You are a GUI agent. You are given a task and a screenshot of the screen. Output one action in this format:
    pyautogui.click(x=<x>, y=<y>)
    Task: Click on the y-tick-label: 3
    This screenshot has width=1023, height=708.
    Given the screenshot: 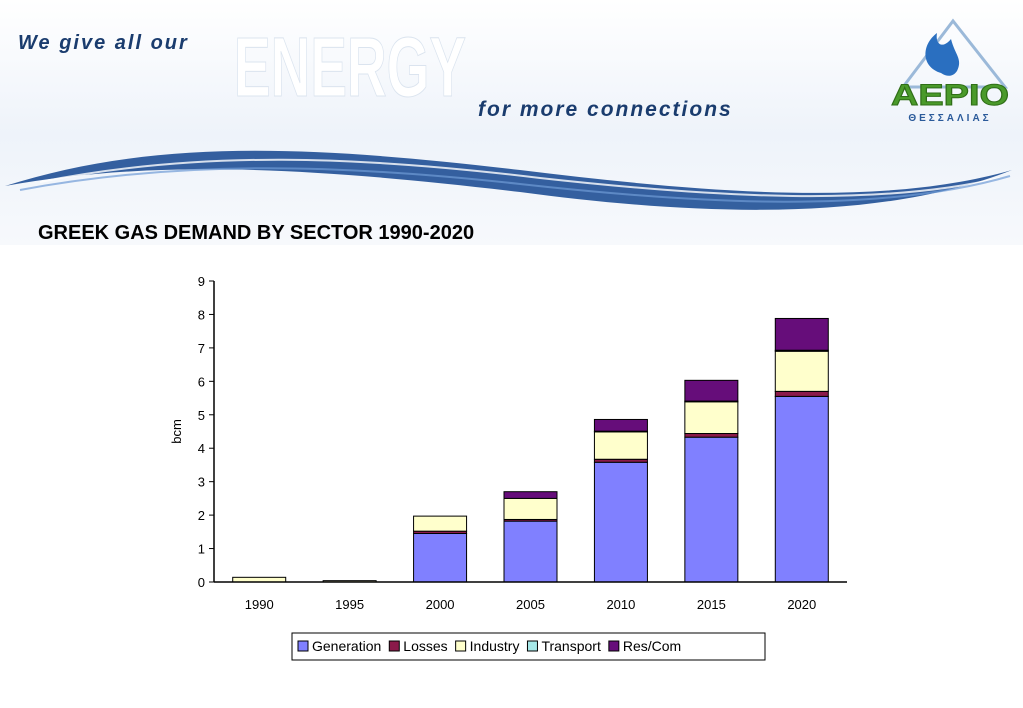 What is the action you would take?
    pyautogui.click(x=201, y=482)
    